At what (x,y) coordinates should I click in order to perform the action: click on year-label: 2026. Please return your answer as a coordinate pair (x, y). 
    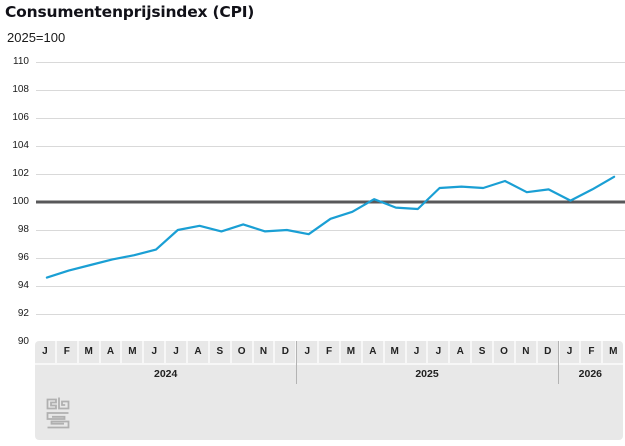
    Looking at the image, I should click on (590, 374).